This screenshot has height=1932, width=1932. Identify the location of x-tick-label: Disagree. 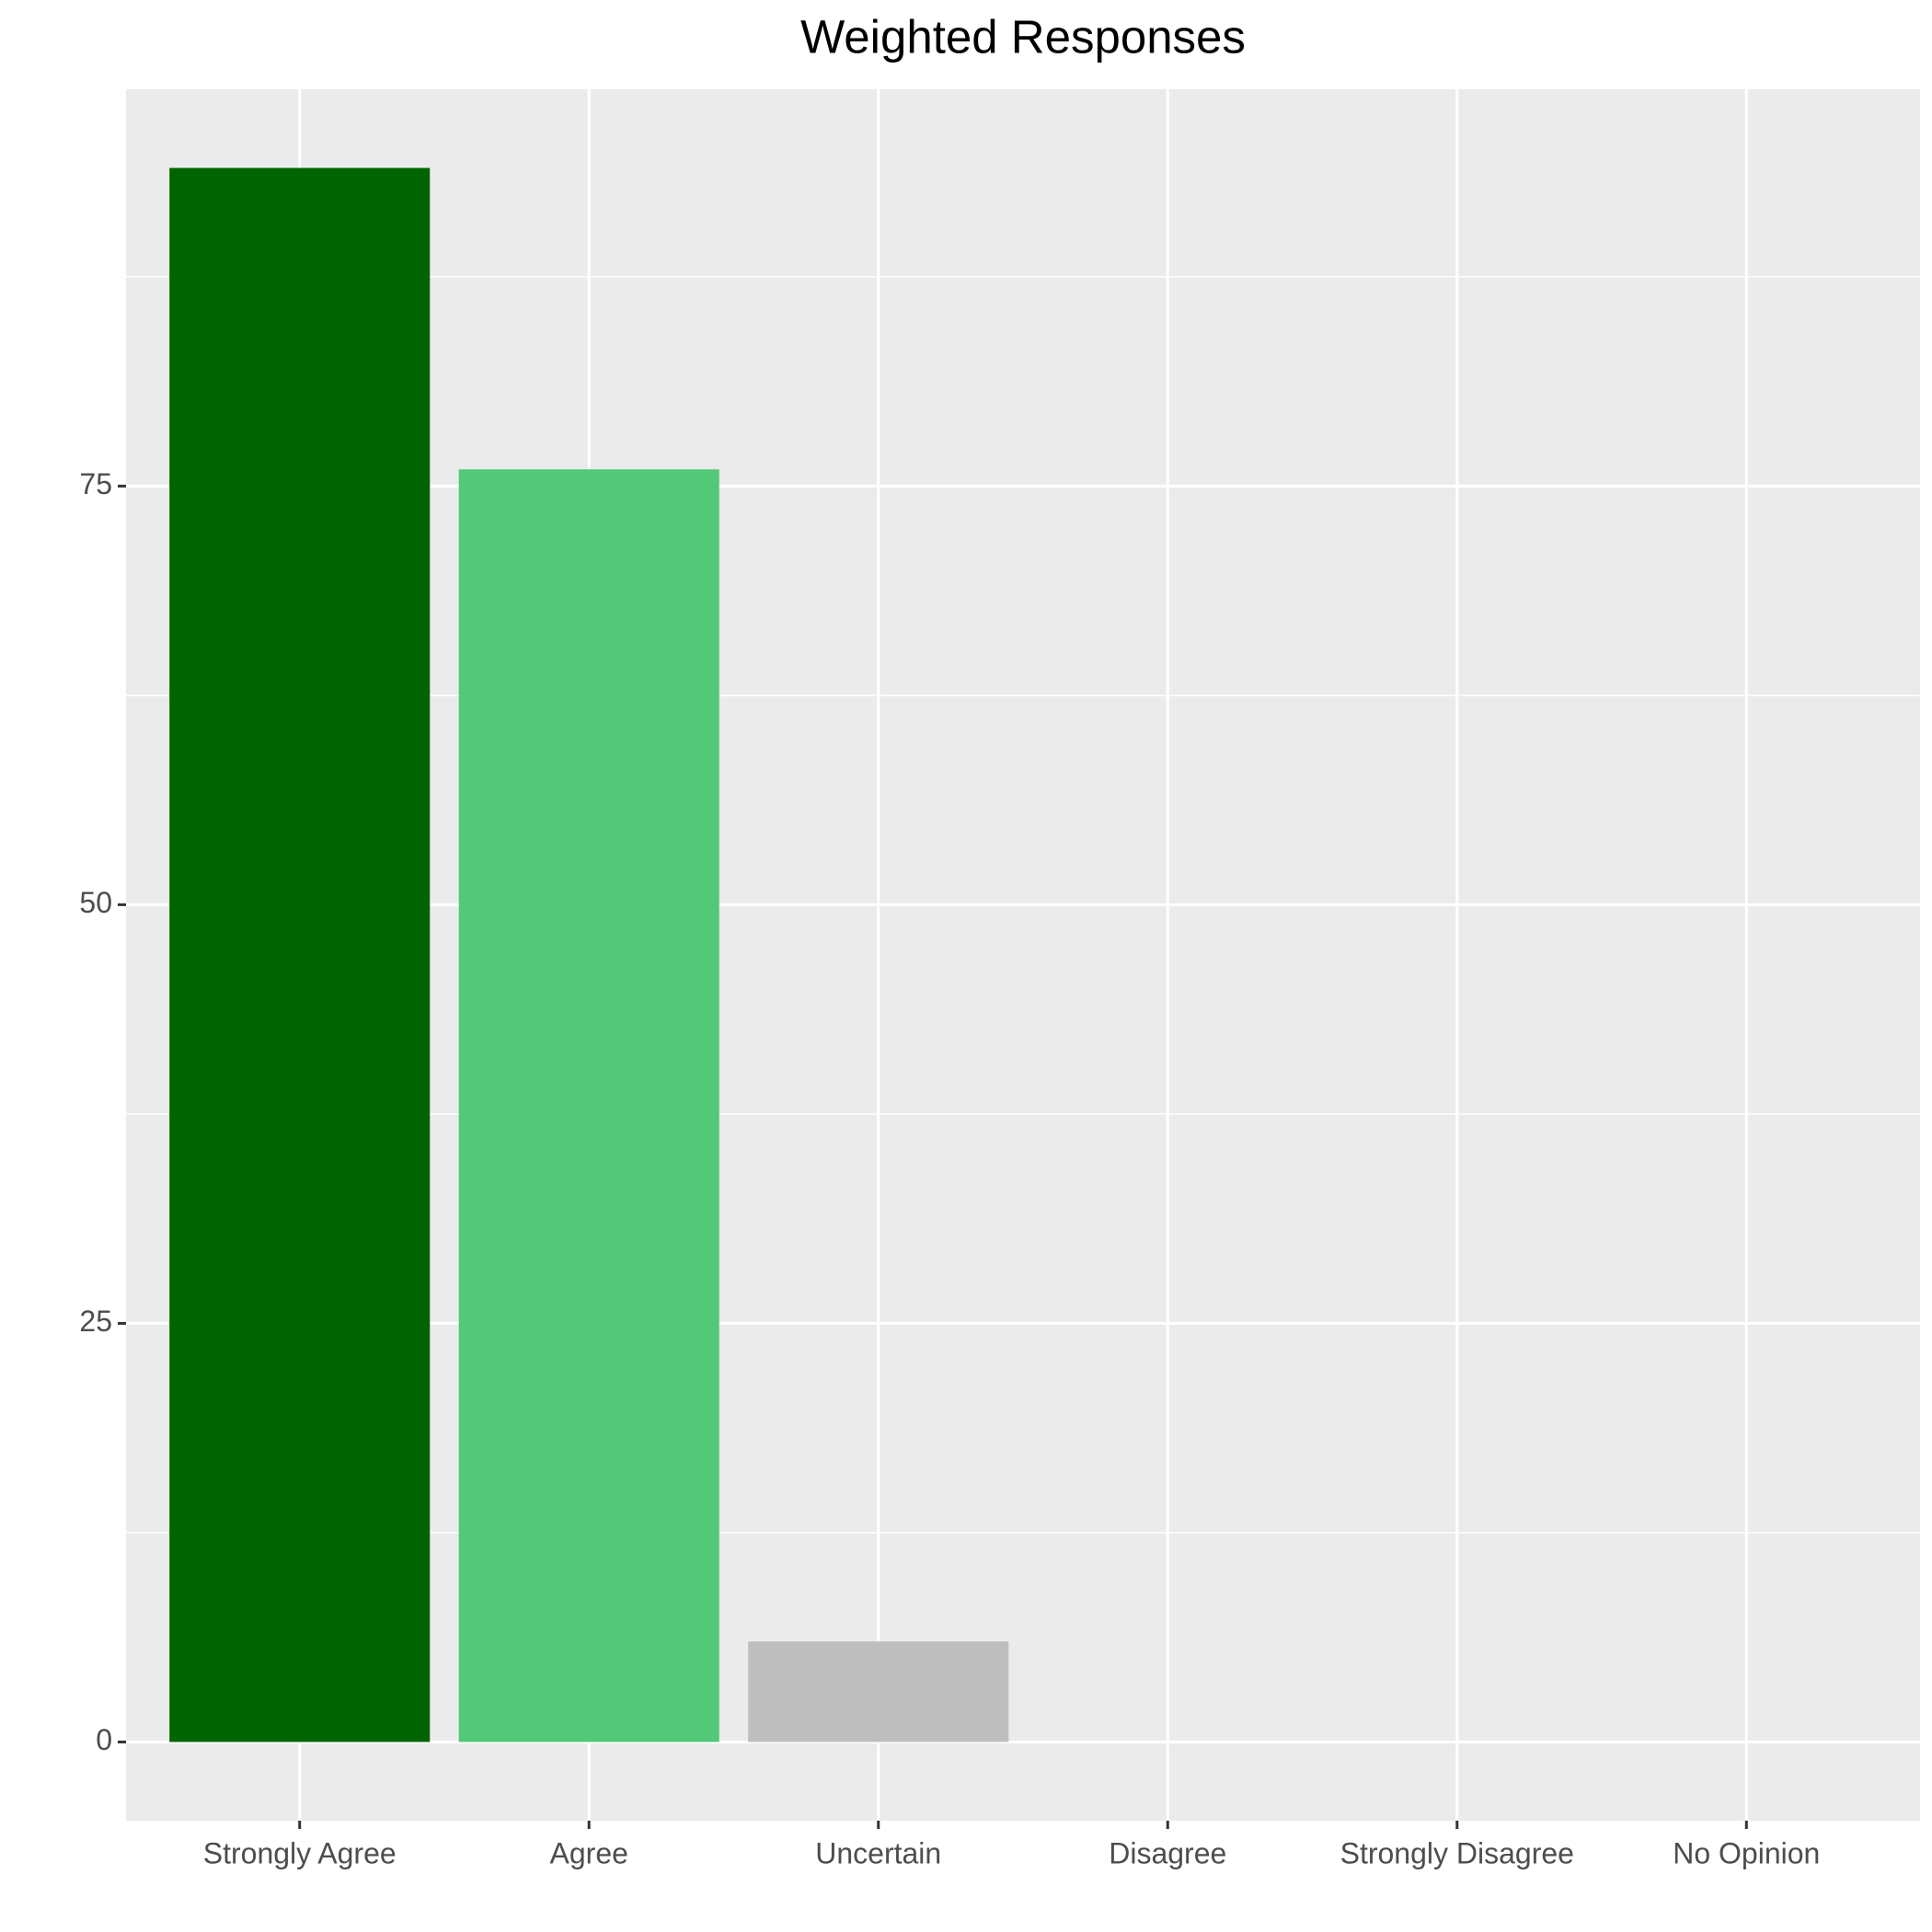
(1167, 1852).